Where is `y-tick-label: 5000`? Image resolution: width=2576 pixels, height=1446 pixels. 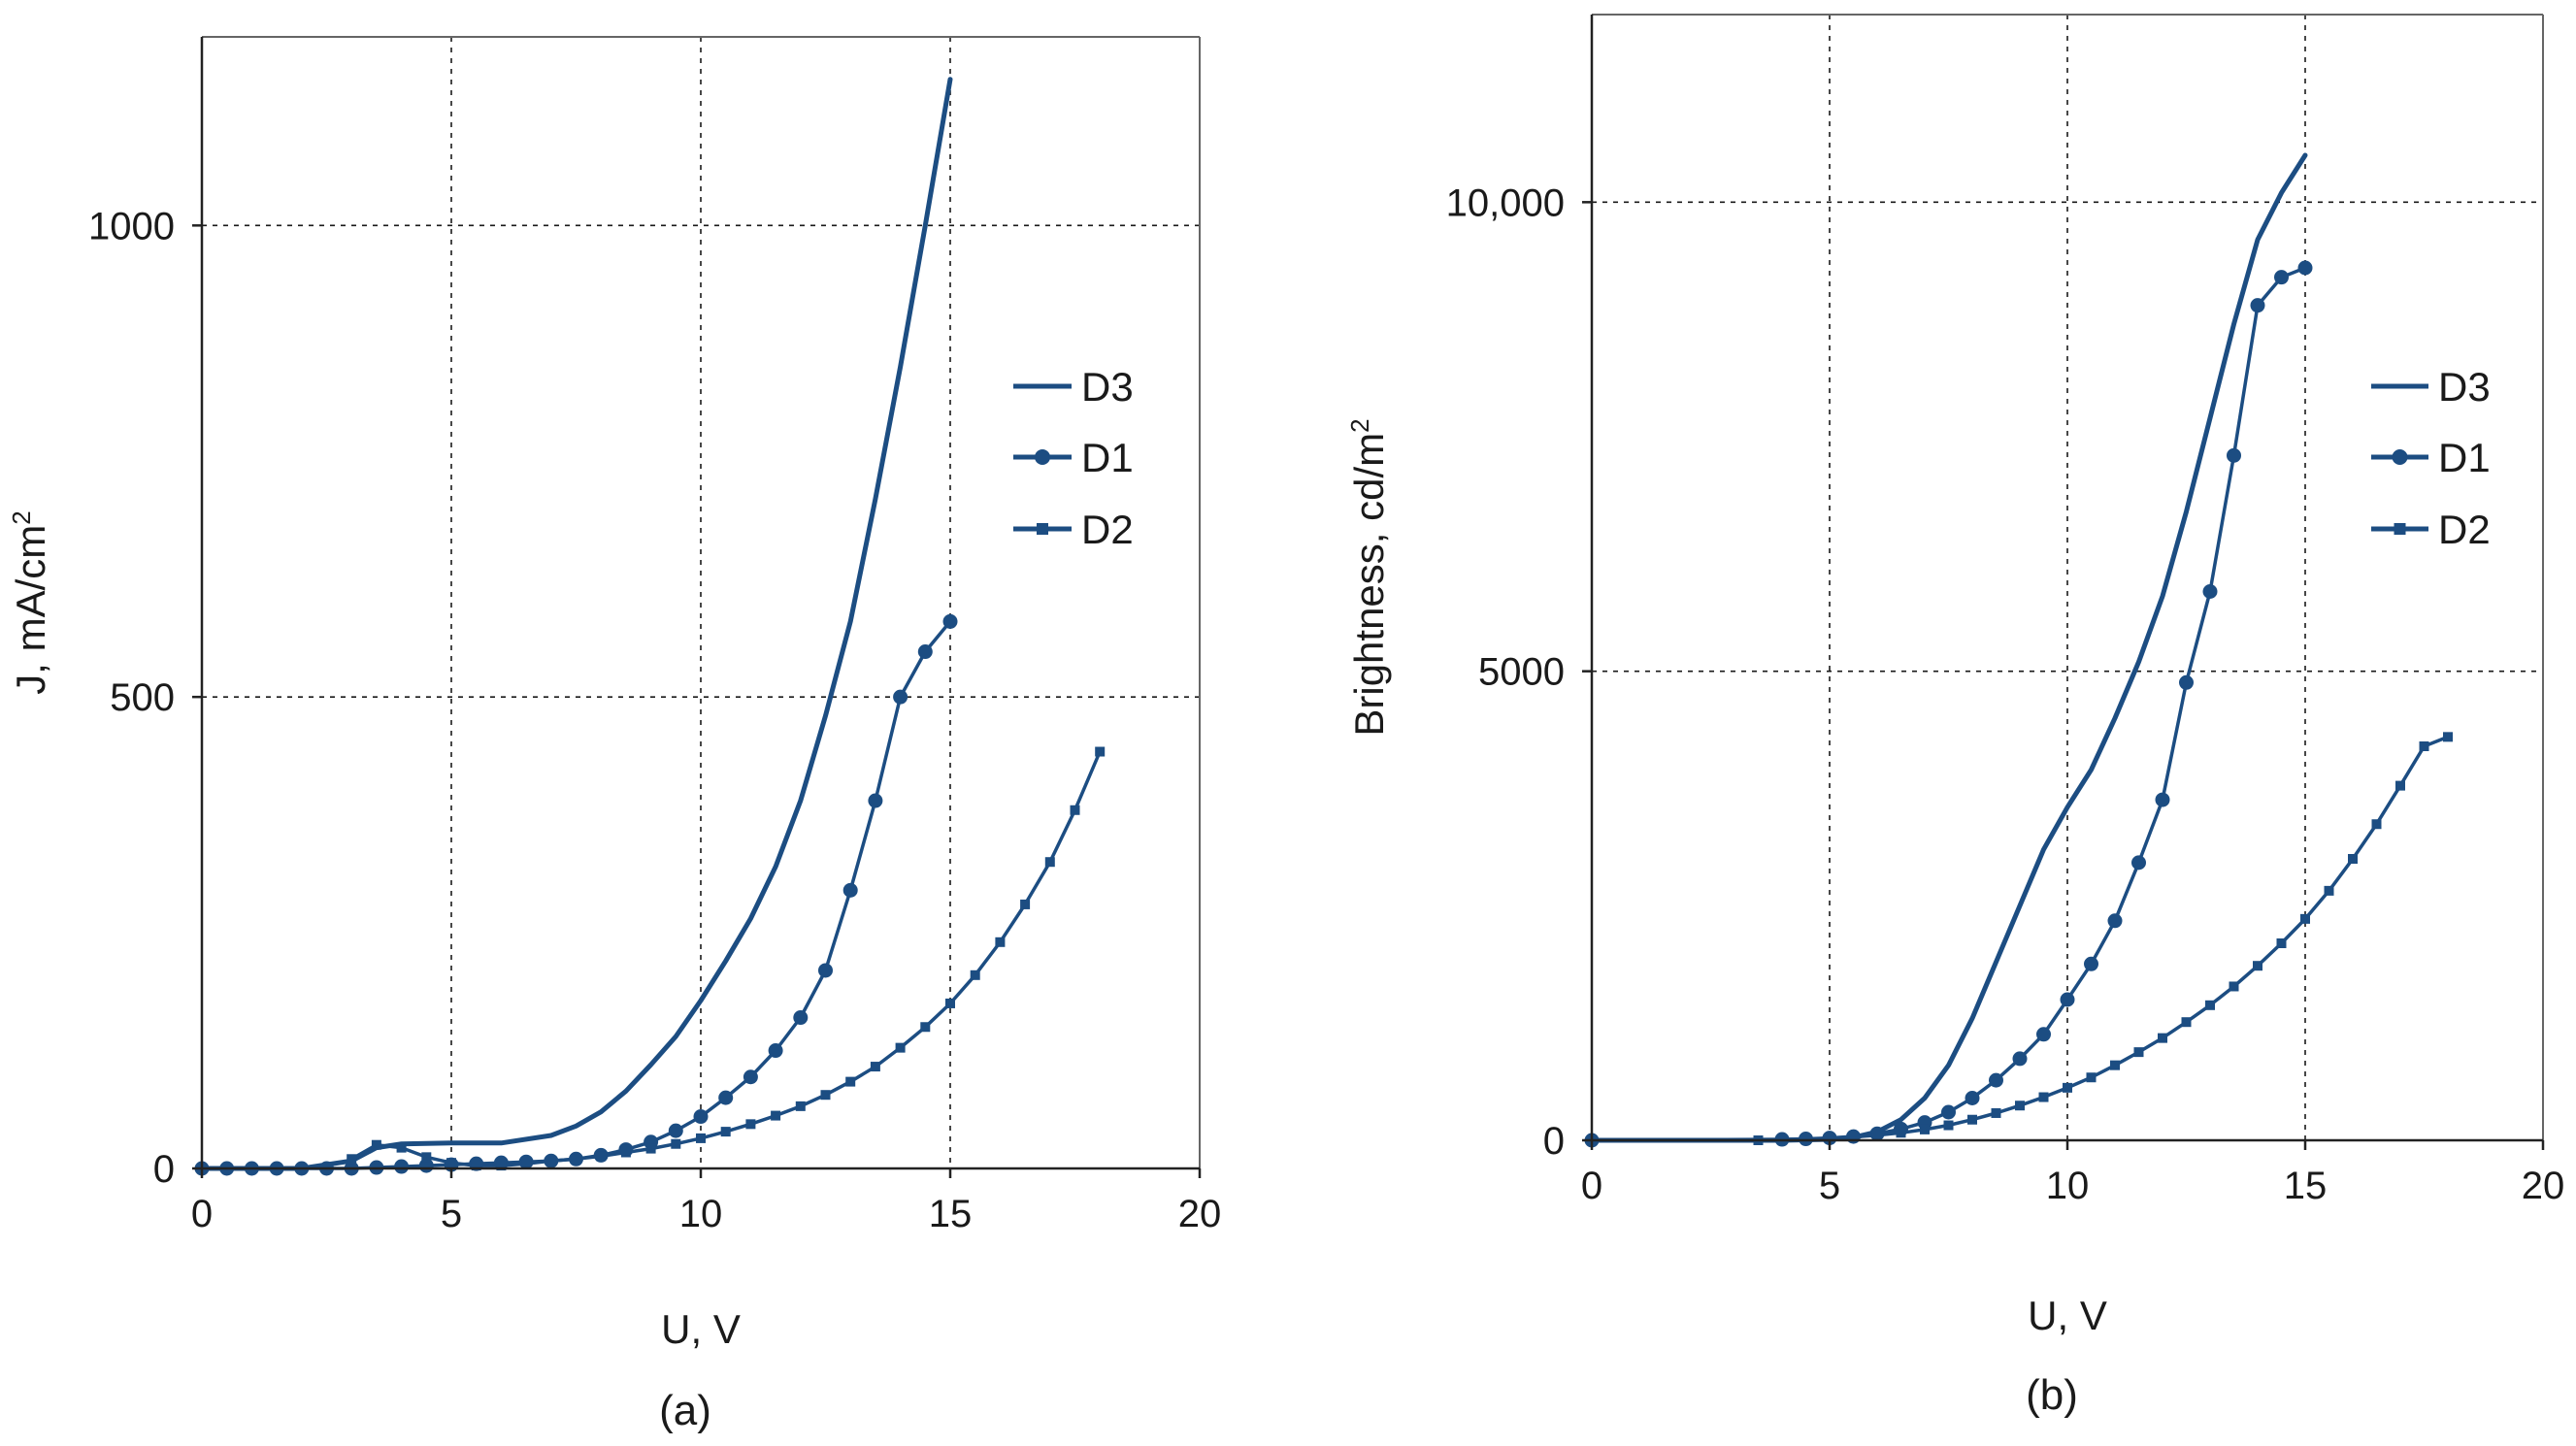
y-tick-label: 5000 is located at coordinates (1521, 672).